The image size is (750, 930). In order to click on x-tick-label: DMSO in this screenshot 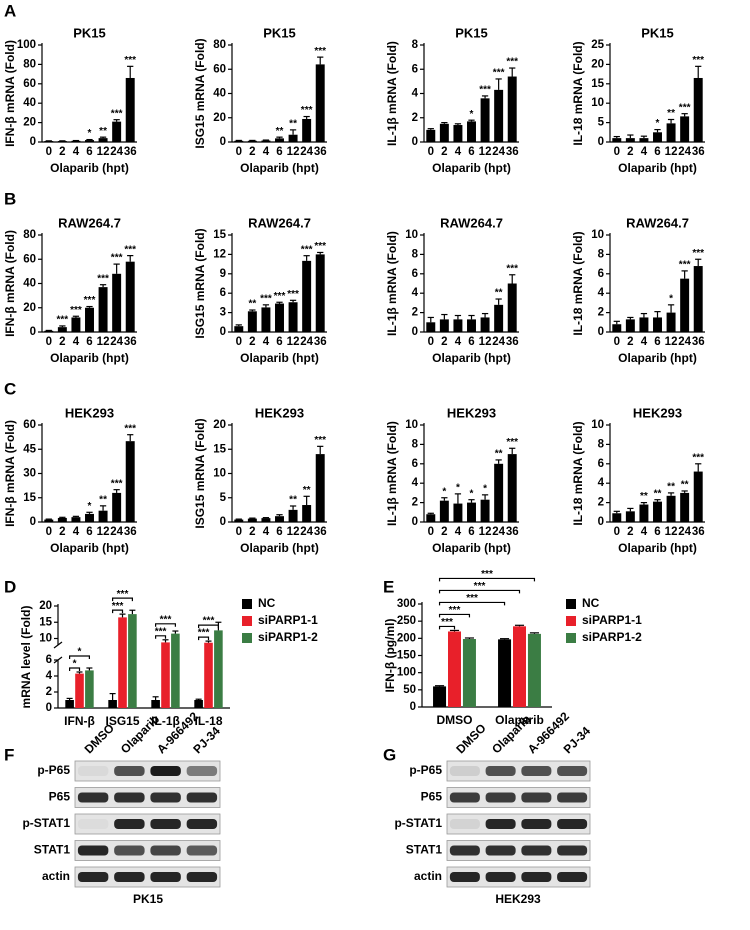, I will do `click(455, 720)`.